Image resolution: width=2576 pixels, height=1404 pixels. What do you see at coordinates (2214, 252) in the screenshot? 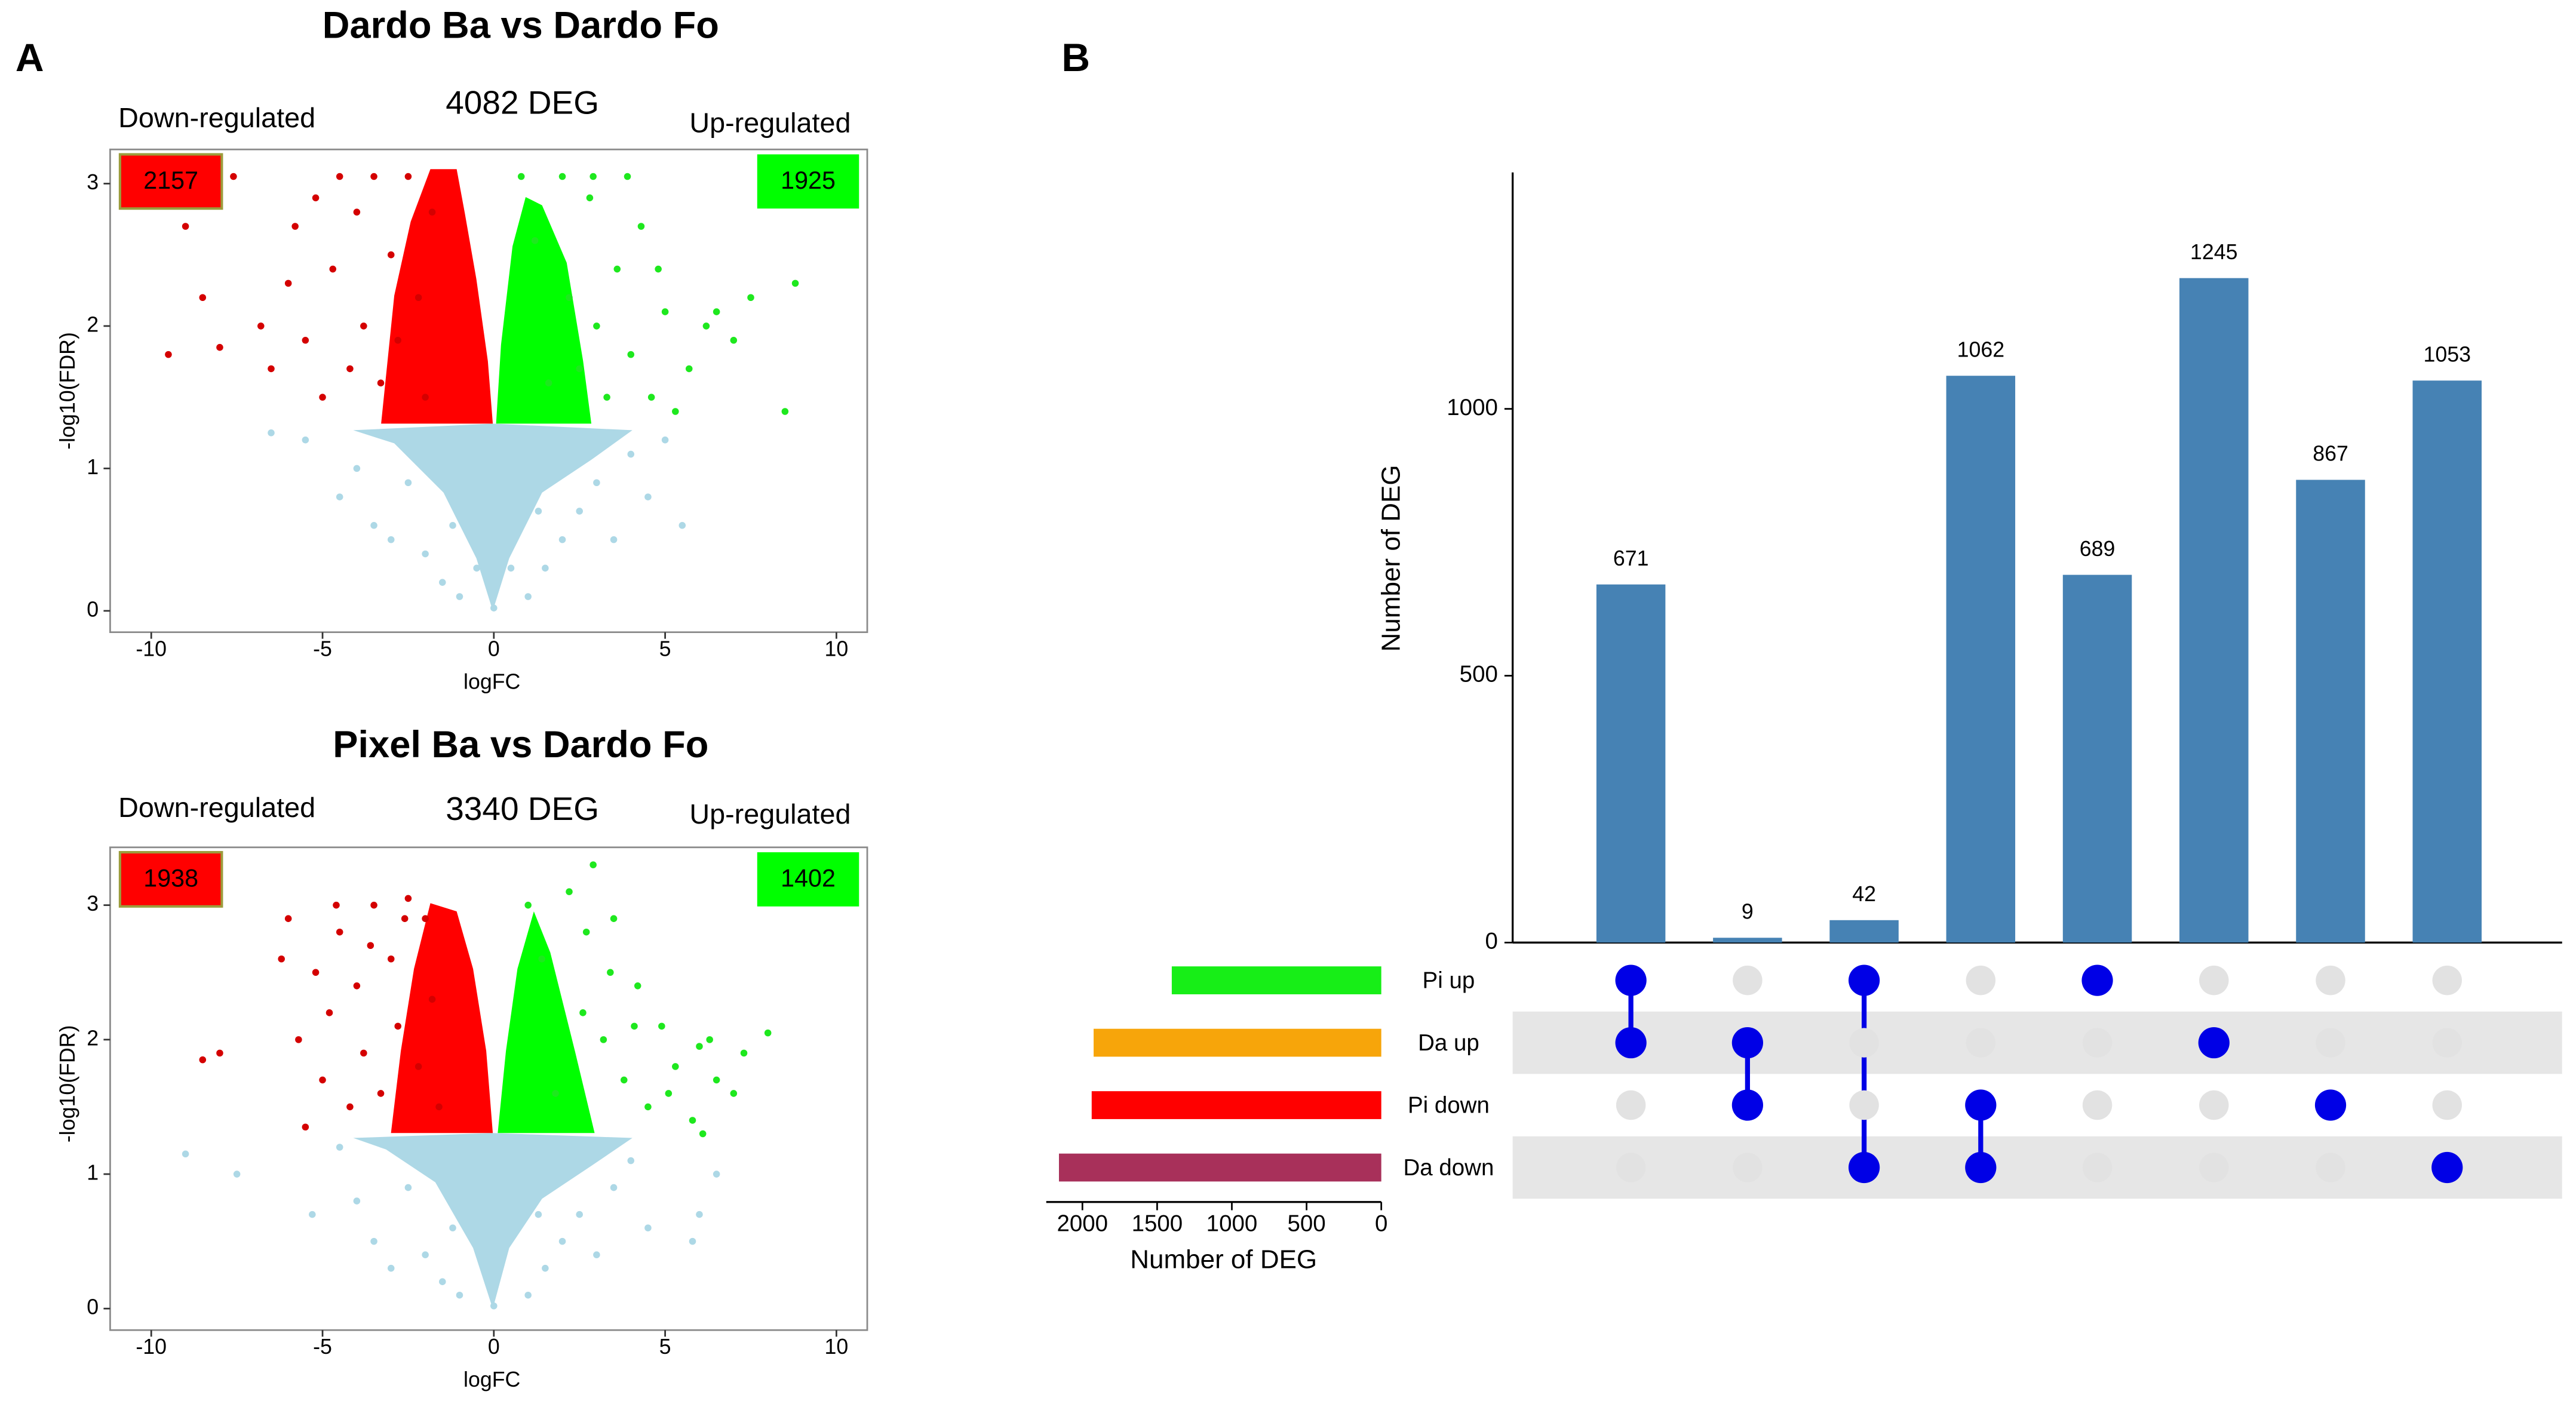
I see `value-label: 1245` at bounding box center [2214, 252].